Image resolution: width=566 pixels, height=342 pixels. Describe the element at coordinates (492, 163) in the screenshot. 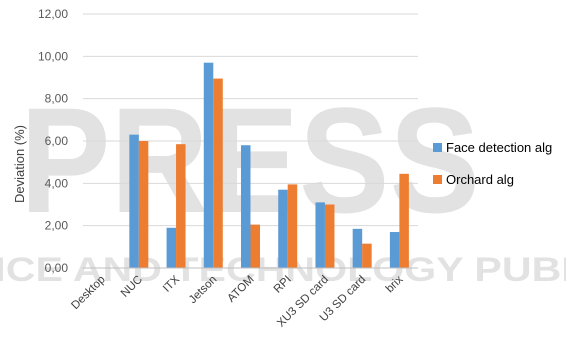

I see `legend: Face detection alg Orchard alg` at that location.